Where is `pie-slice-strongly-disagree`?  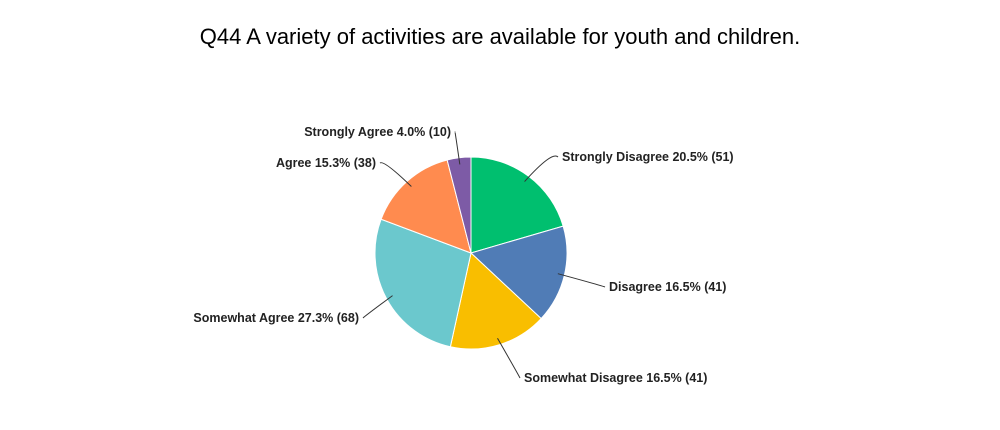 pie-slice-strongly-disagree is located at coordinates (517, 205).